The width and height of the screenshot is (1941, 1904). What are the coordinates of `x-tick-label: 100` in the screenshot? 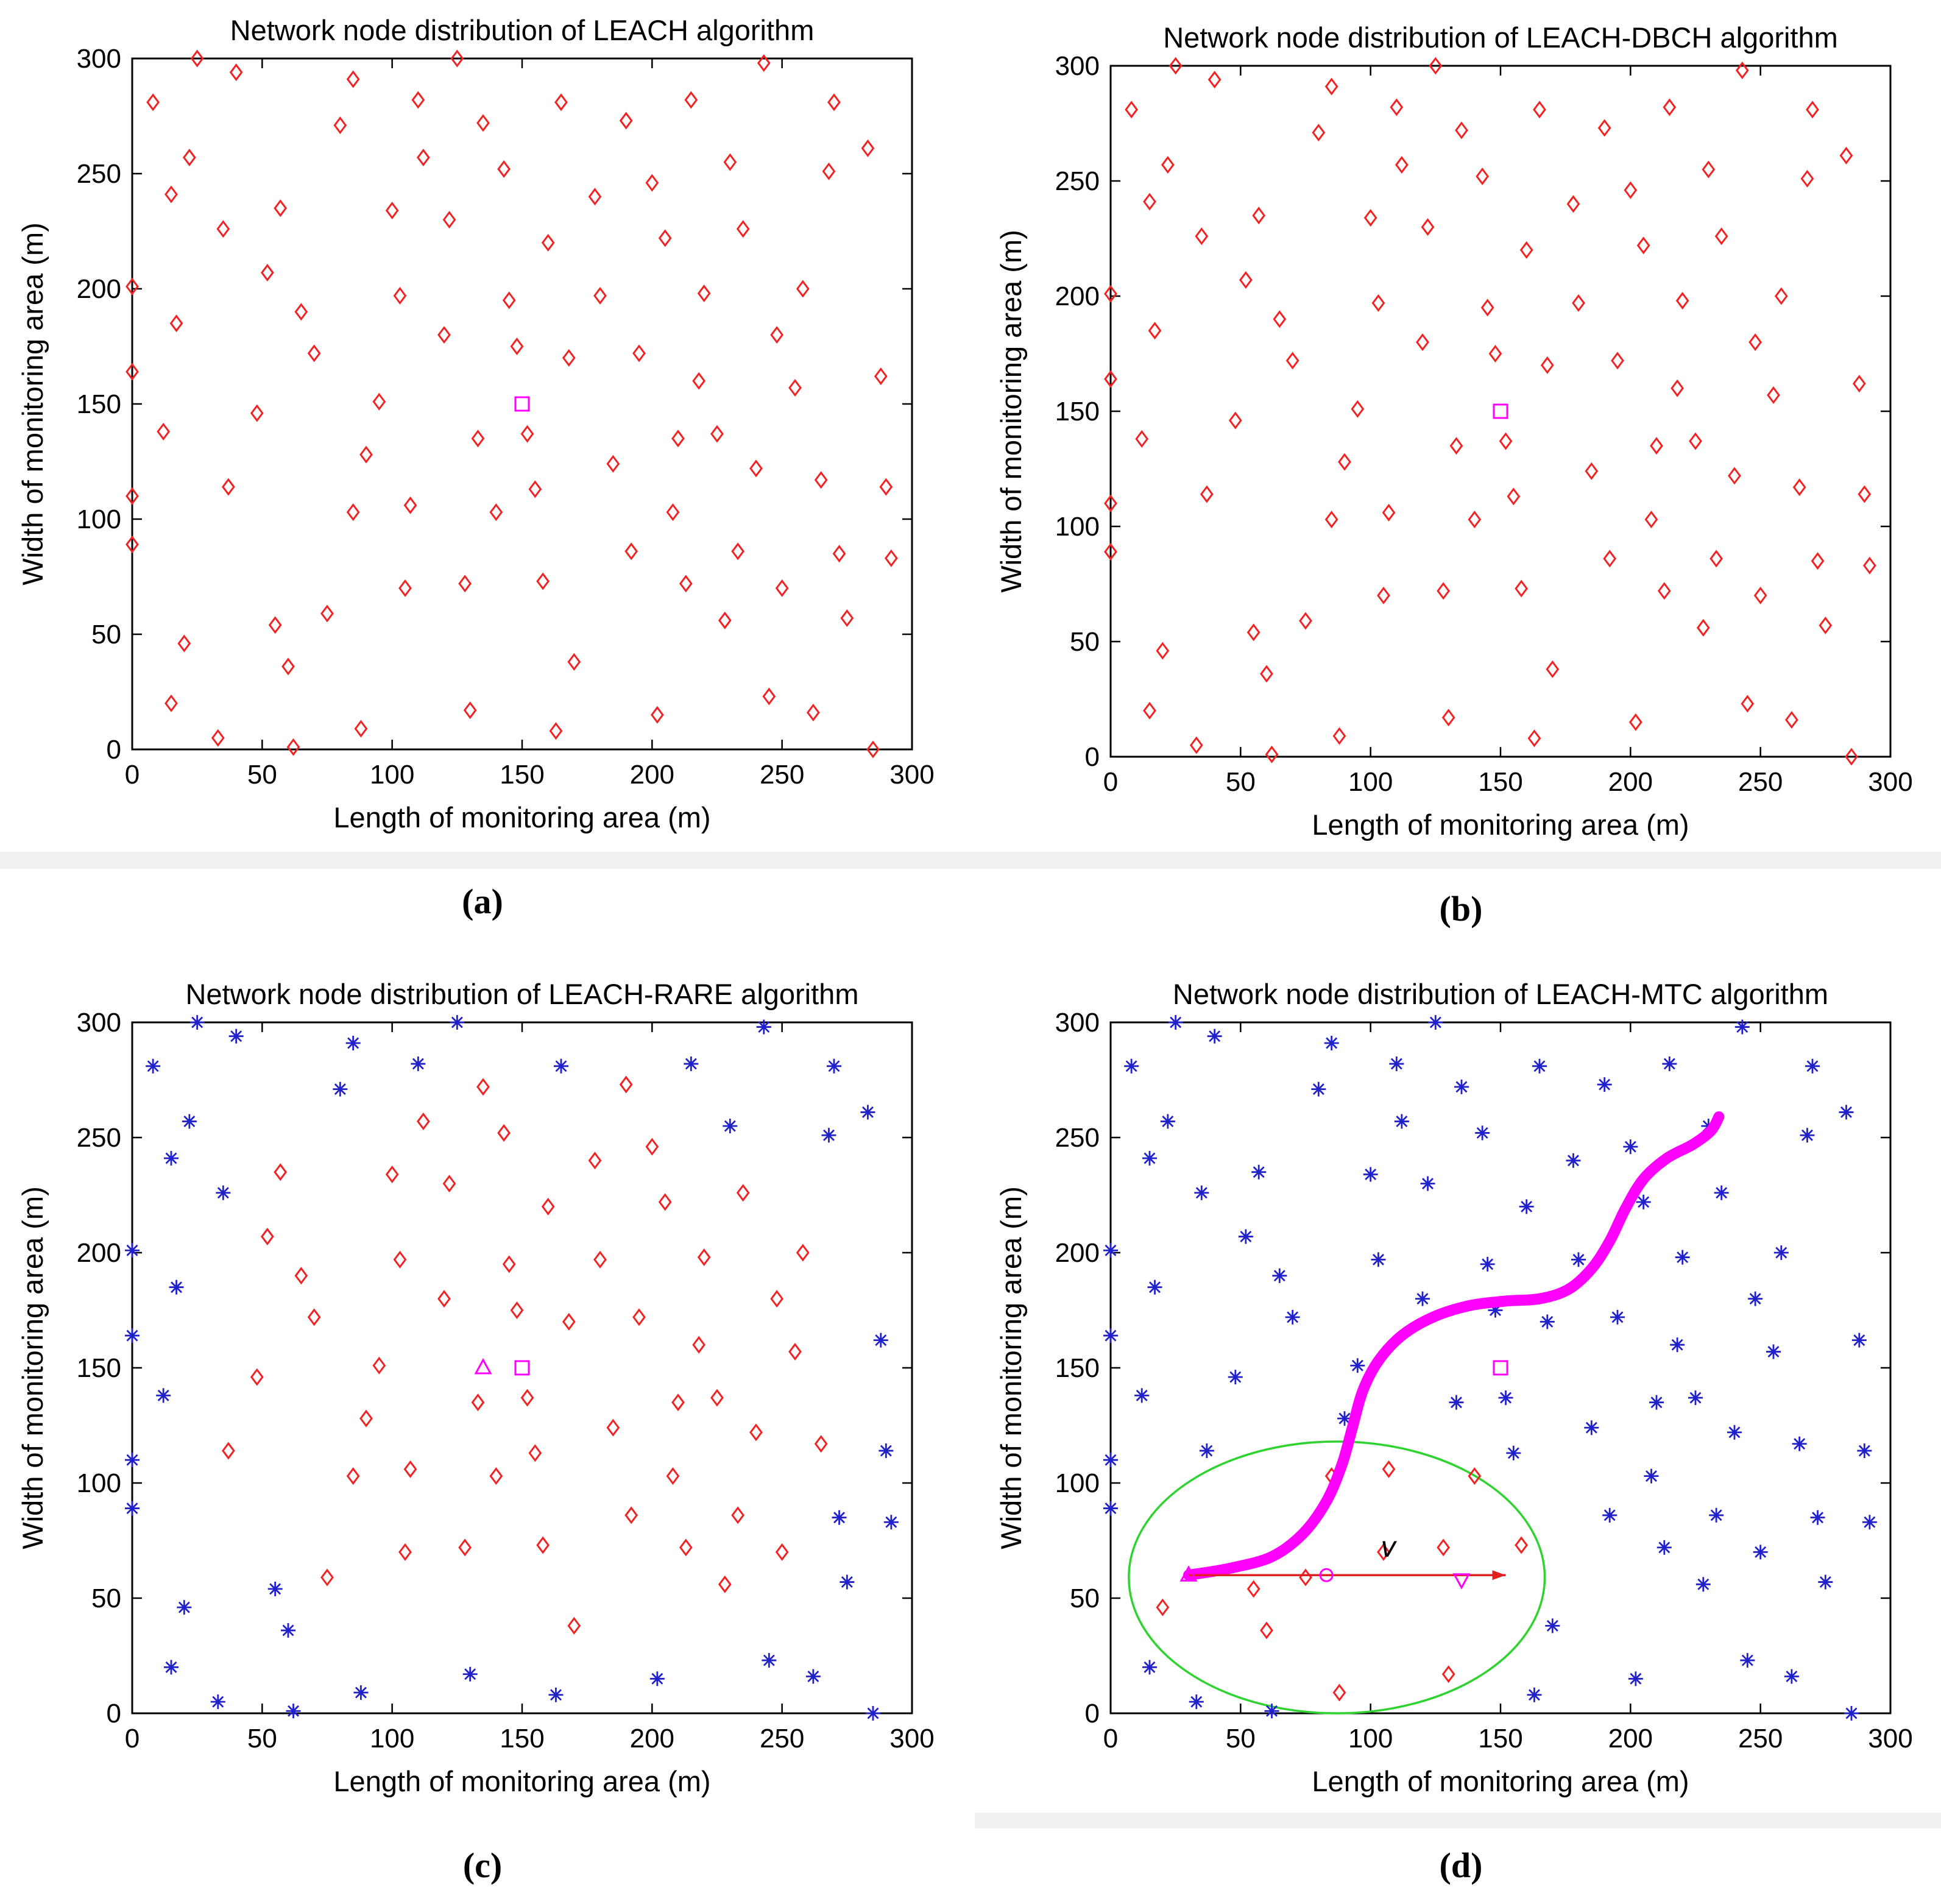 It's located at (392, 775).